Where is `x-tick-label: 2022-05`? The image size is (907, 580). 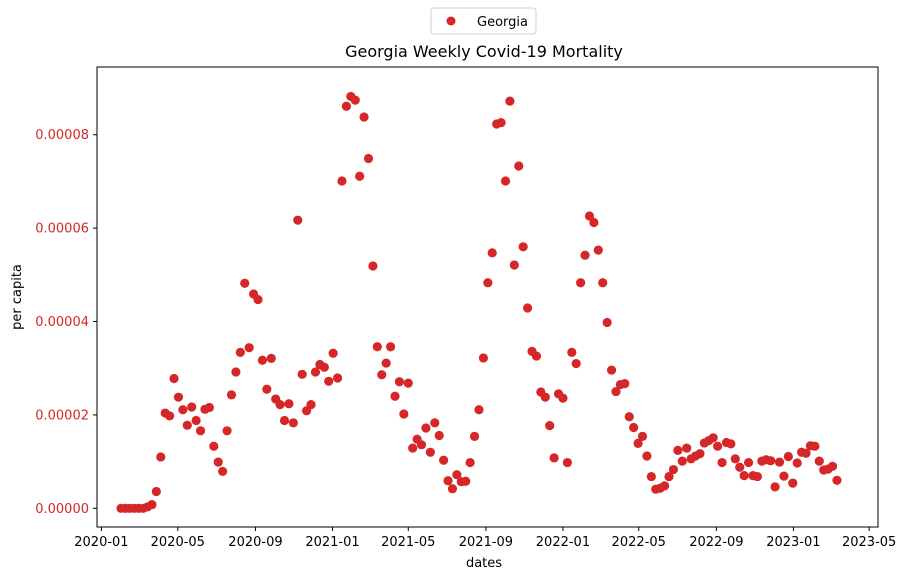 x-tick-label: 2022-05 is located at coordinates (639, 542).